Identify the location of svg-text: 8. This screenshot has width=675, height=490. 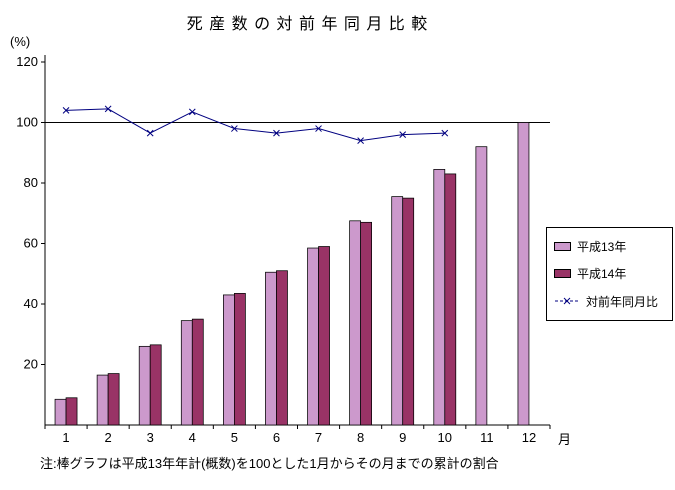
(360, 437).